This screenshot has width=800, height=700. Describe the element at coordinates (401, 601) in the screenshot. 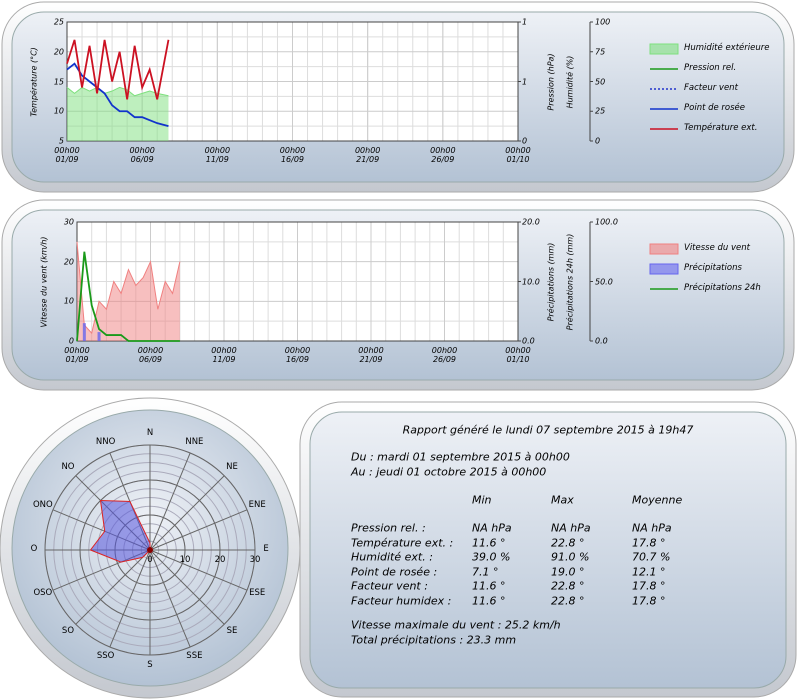

I see `report-cell: Facteur humidex :` at that location.